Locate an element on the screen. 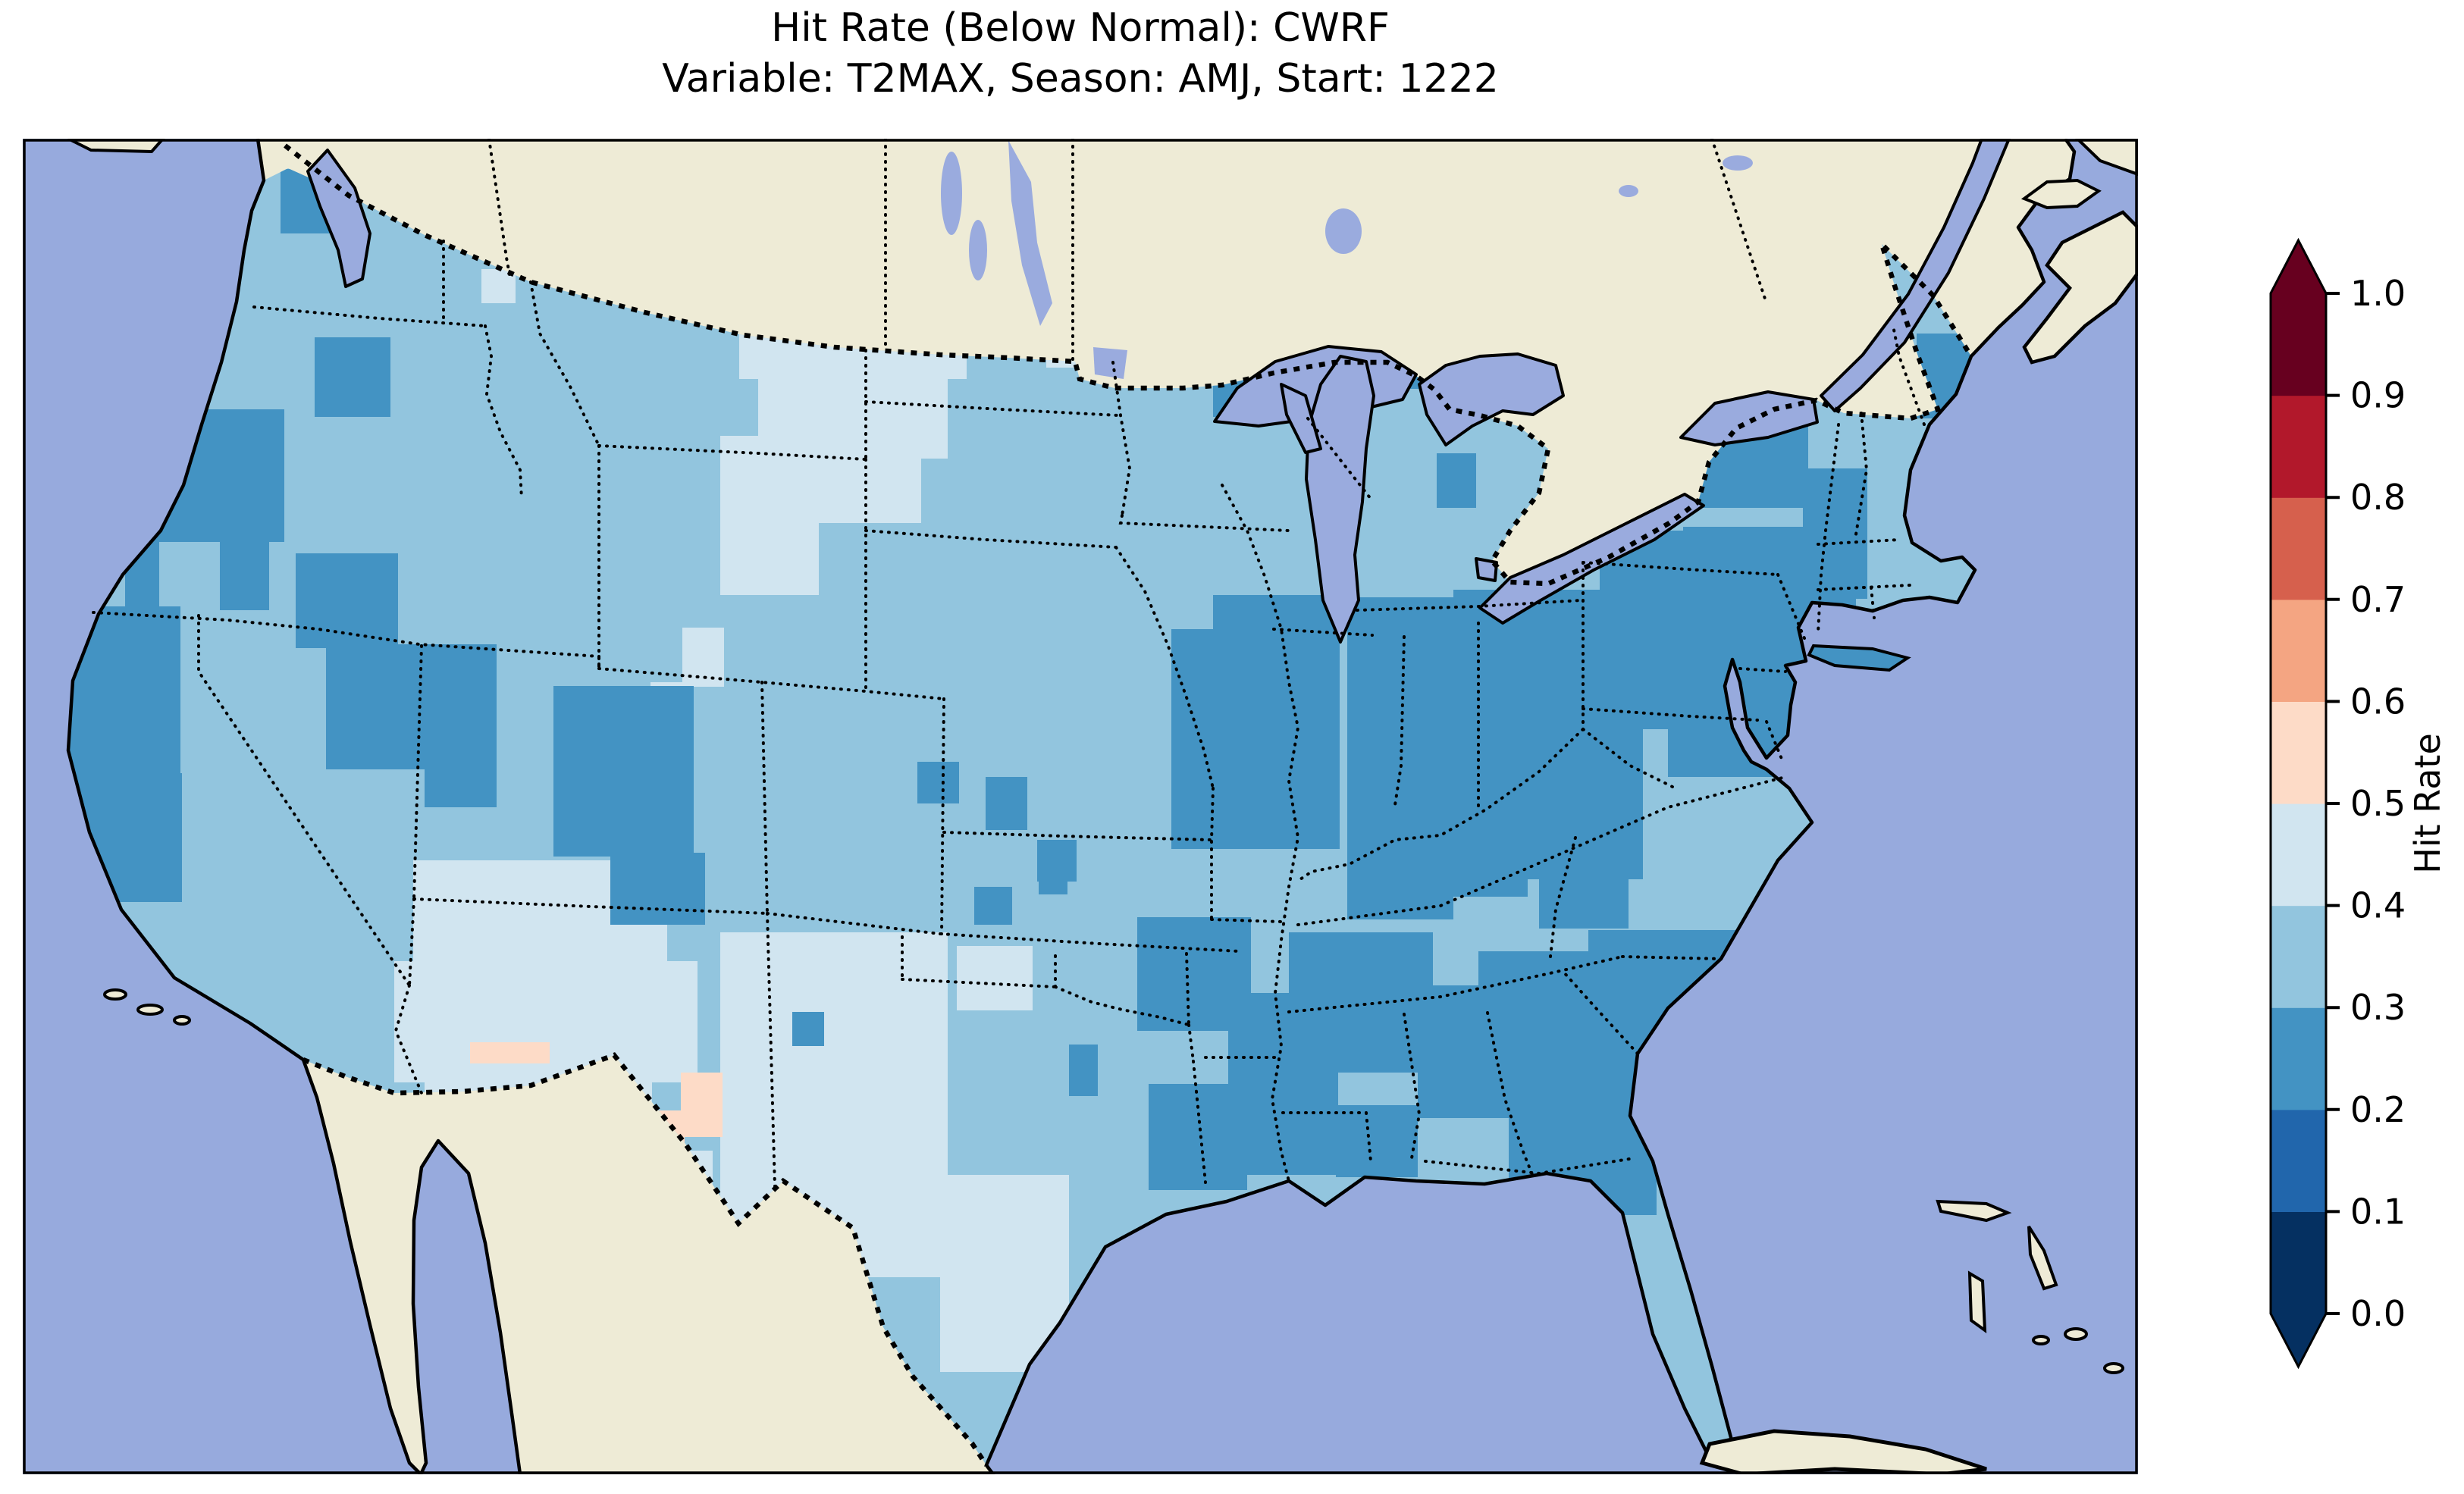 The image size is (2464, 1494). colorbar-tick-label: 0.9 is located at coordinates (2378, 395).